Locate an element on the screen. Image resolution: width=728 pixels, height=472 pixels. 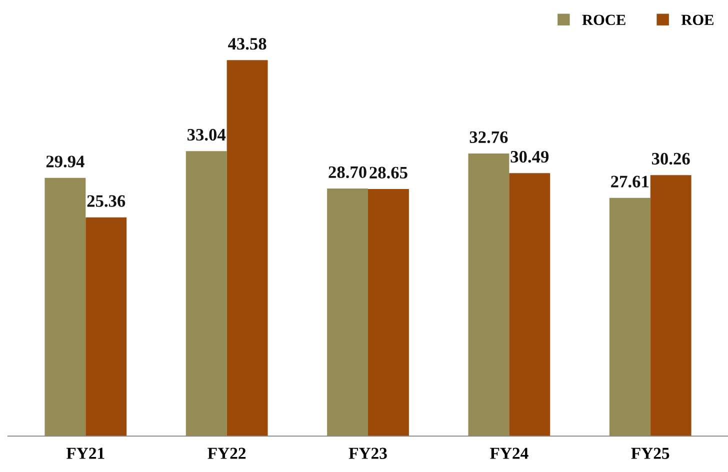
x-tick-label: FY25 is located at coordinates (650, 453).